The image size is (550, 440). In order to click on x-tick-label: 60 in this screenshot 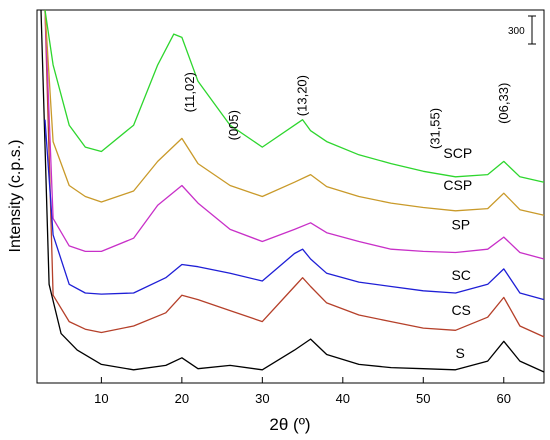, I will do `click(504, 398)`.